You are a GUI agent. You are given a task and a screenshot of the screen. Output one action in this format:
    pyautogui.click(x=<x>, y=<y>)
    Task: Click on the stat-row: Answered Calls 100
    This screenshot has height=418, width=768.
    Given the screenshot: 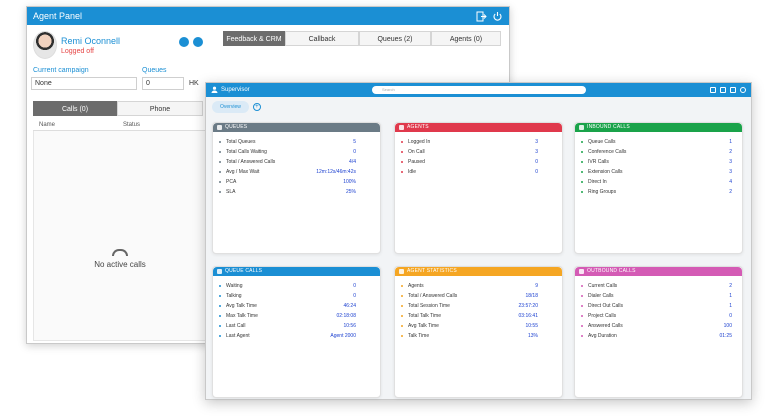 What is the action you would take?
    pyautogui.click(x=658, y=326)
    